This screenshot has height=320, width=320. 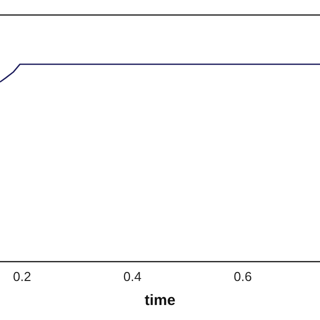 I want to click on x-tick-label: 0.2, so click(x=22, y=276).